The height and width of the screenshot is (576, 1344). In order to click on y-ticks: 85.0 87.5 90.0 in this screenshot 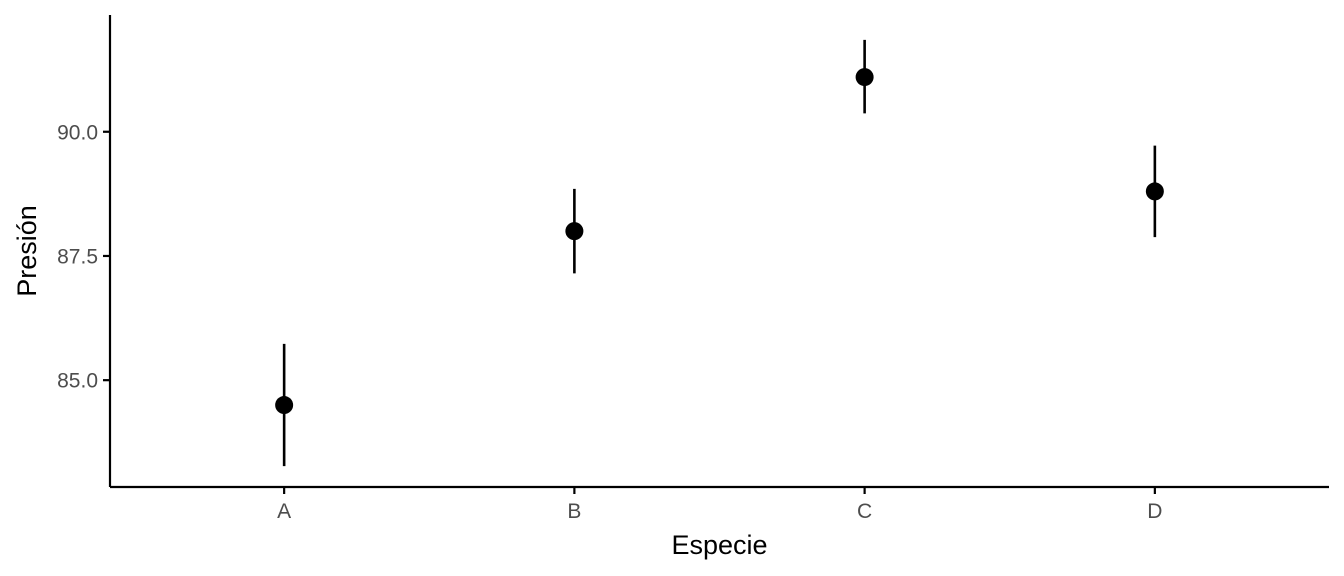, I will do `click(83, 257)`.